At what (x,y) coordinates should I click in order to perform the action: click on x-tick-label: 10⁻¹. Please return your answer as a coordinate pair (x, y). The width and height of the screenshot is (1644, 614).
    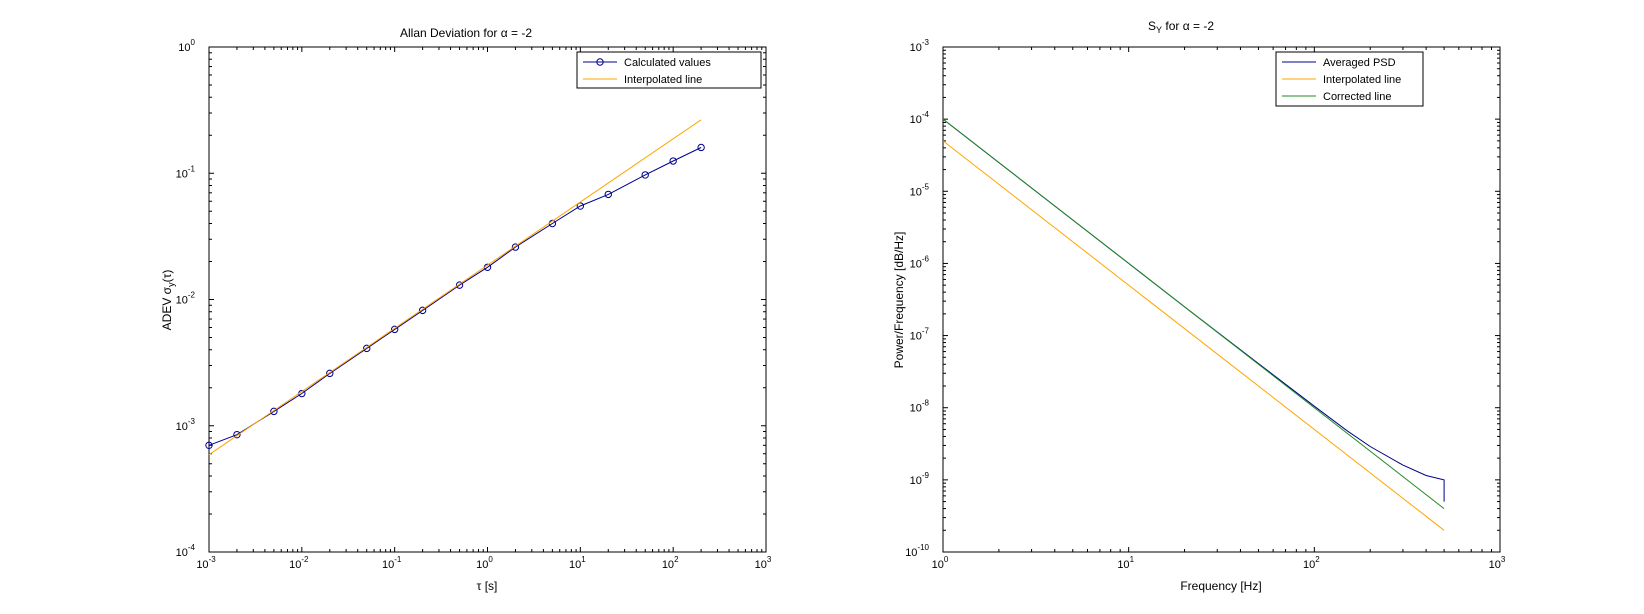
    Looking at the image, I should click on (392, 563).